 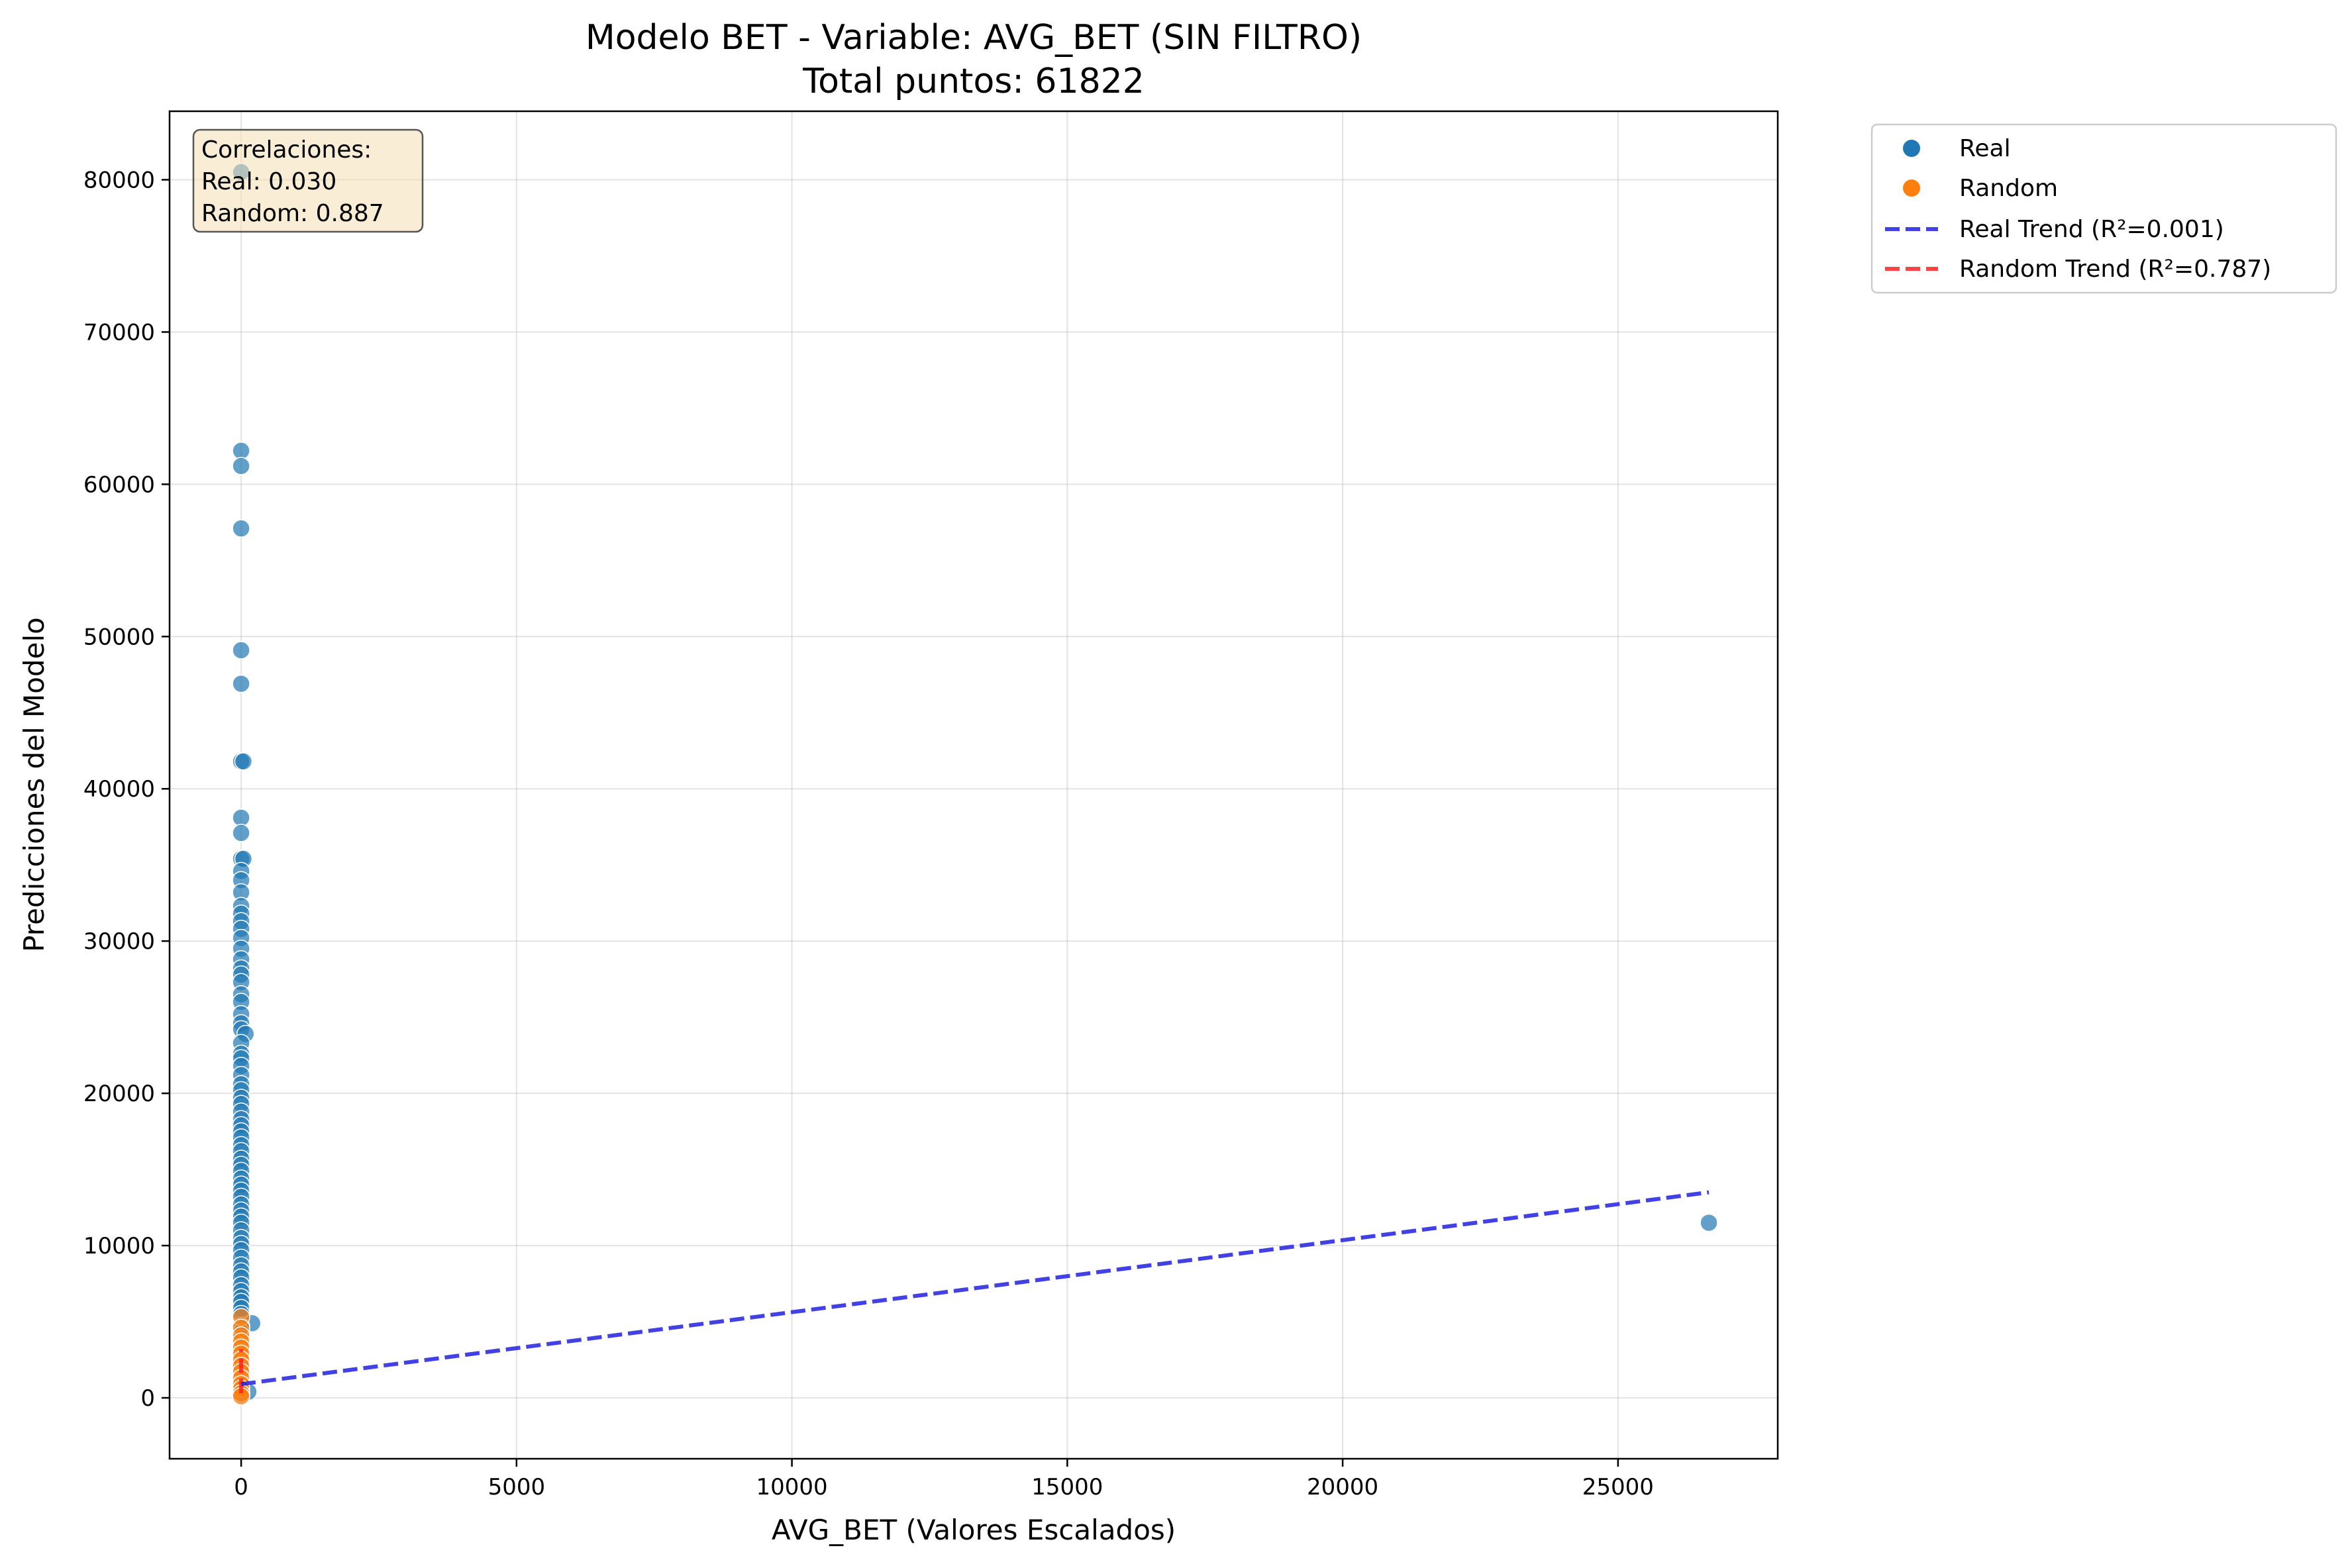 What do you see at coordinates (2115, 269) in the screenshot?
I see `legend-random-trend-label: Random Trend (R²=0.787)` at bounding box center [2115, 269].